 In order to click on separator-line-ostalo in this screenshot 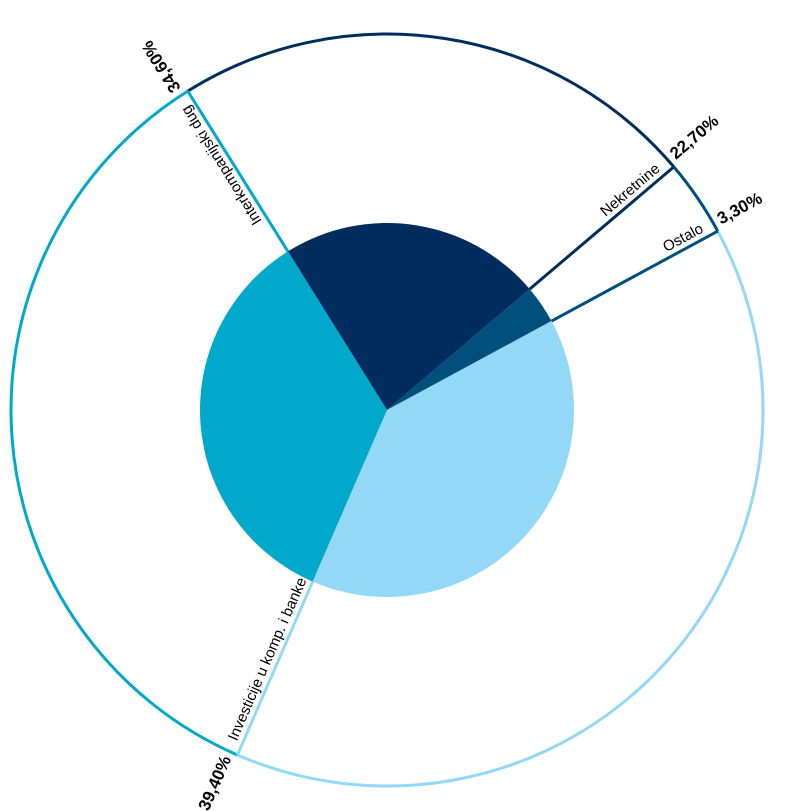, I will do `click(634, 276)`.